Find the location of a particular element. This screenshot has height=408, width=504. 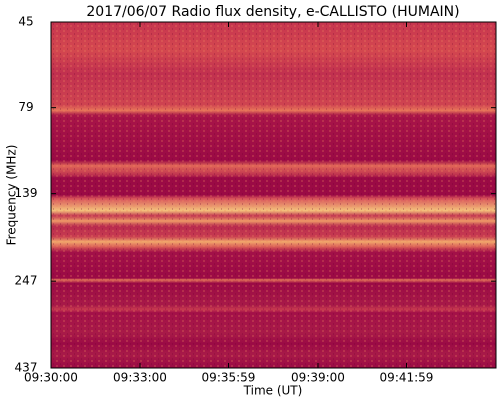

x-tick-label: 09:35:59 is located at coordinates (229, 378).